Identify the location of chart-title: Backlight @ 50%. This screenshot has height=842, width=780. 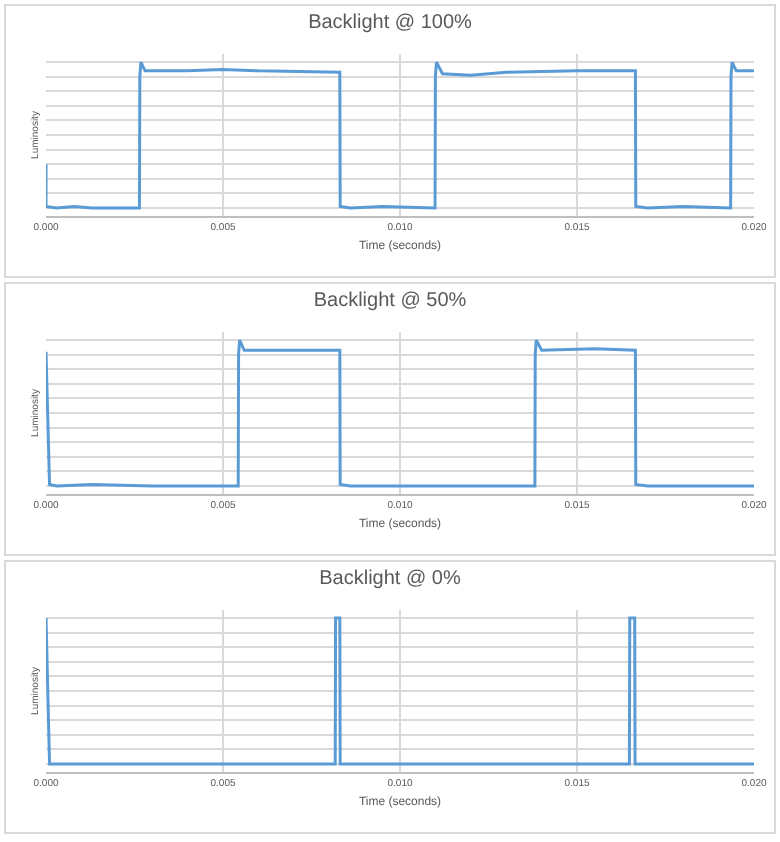
(390, 301).